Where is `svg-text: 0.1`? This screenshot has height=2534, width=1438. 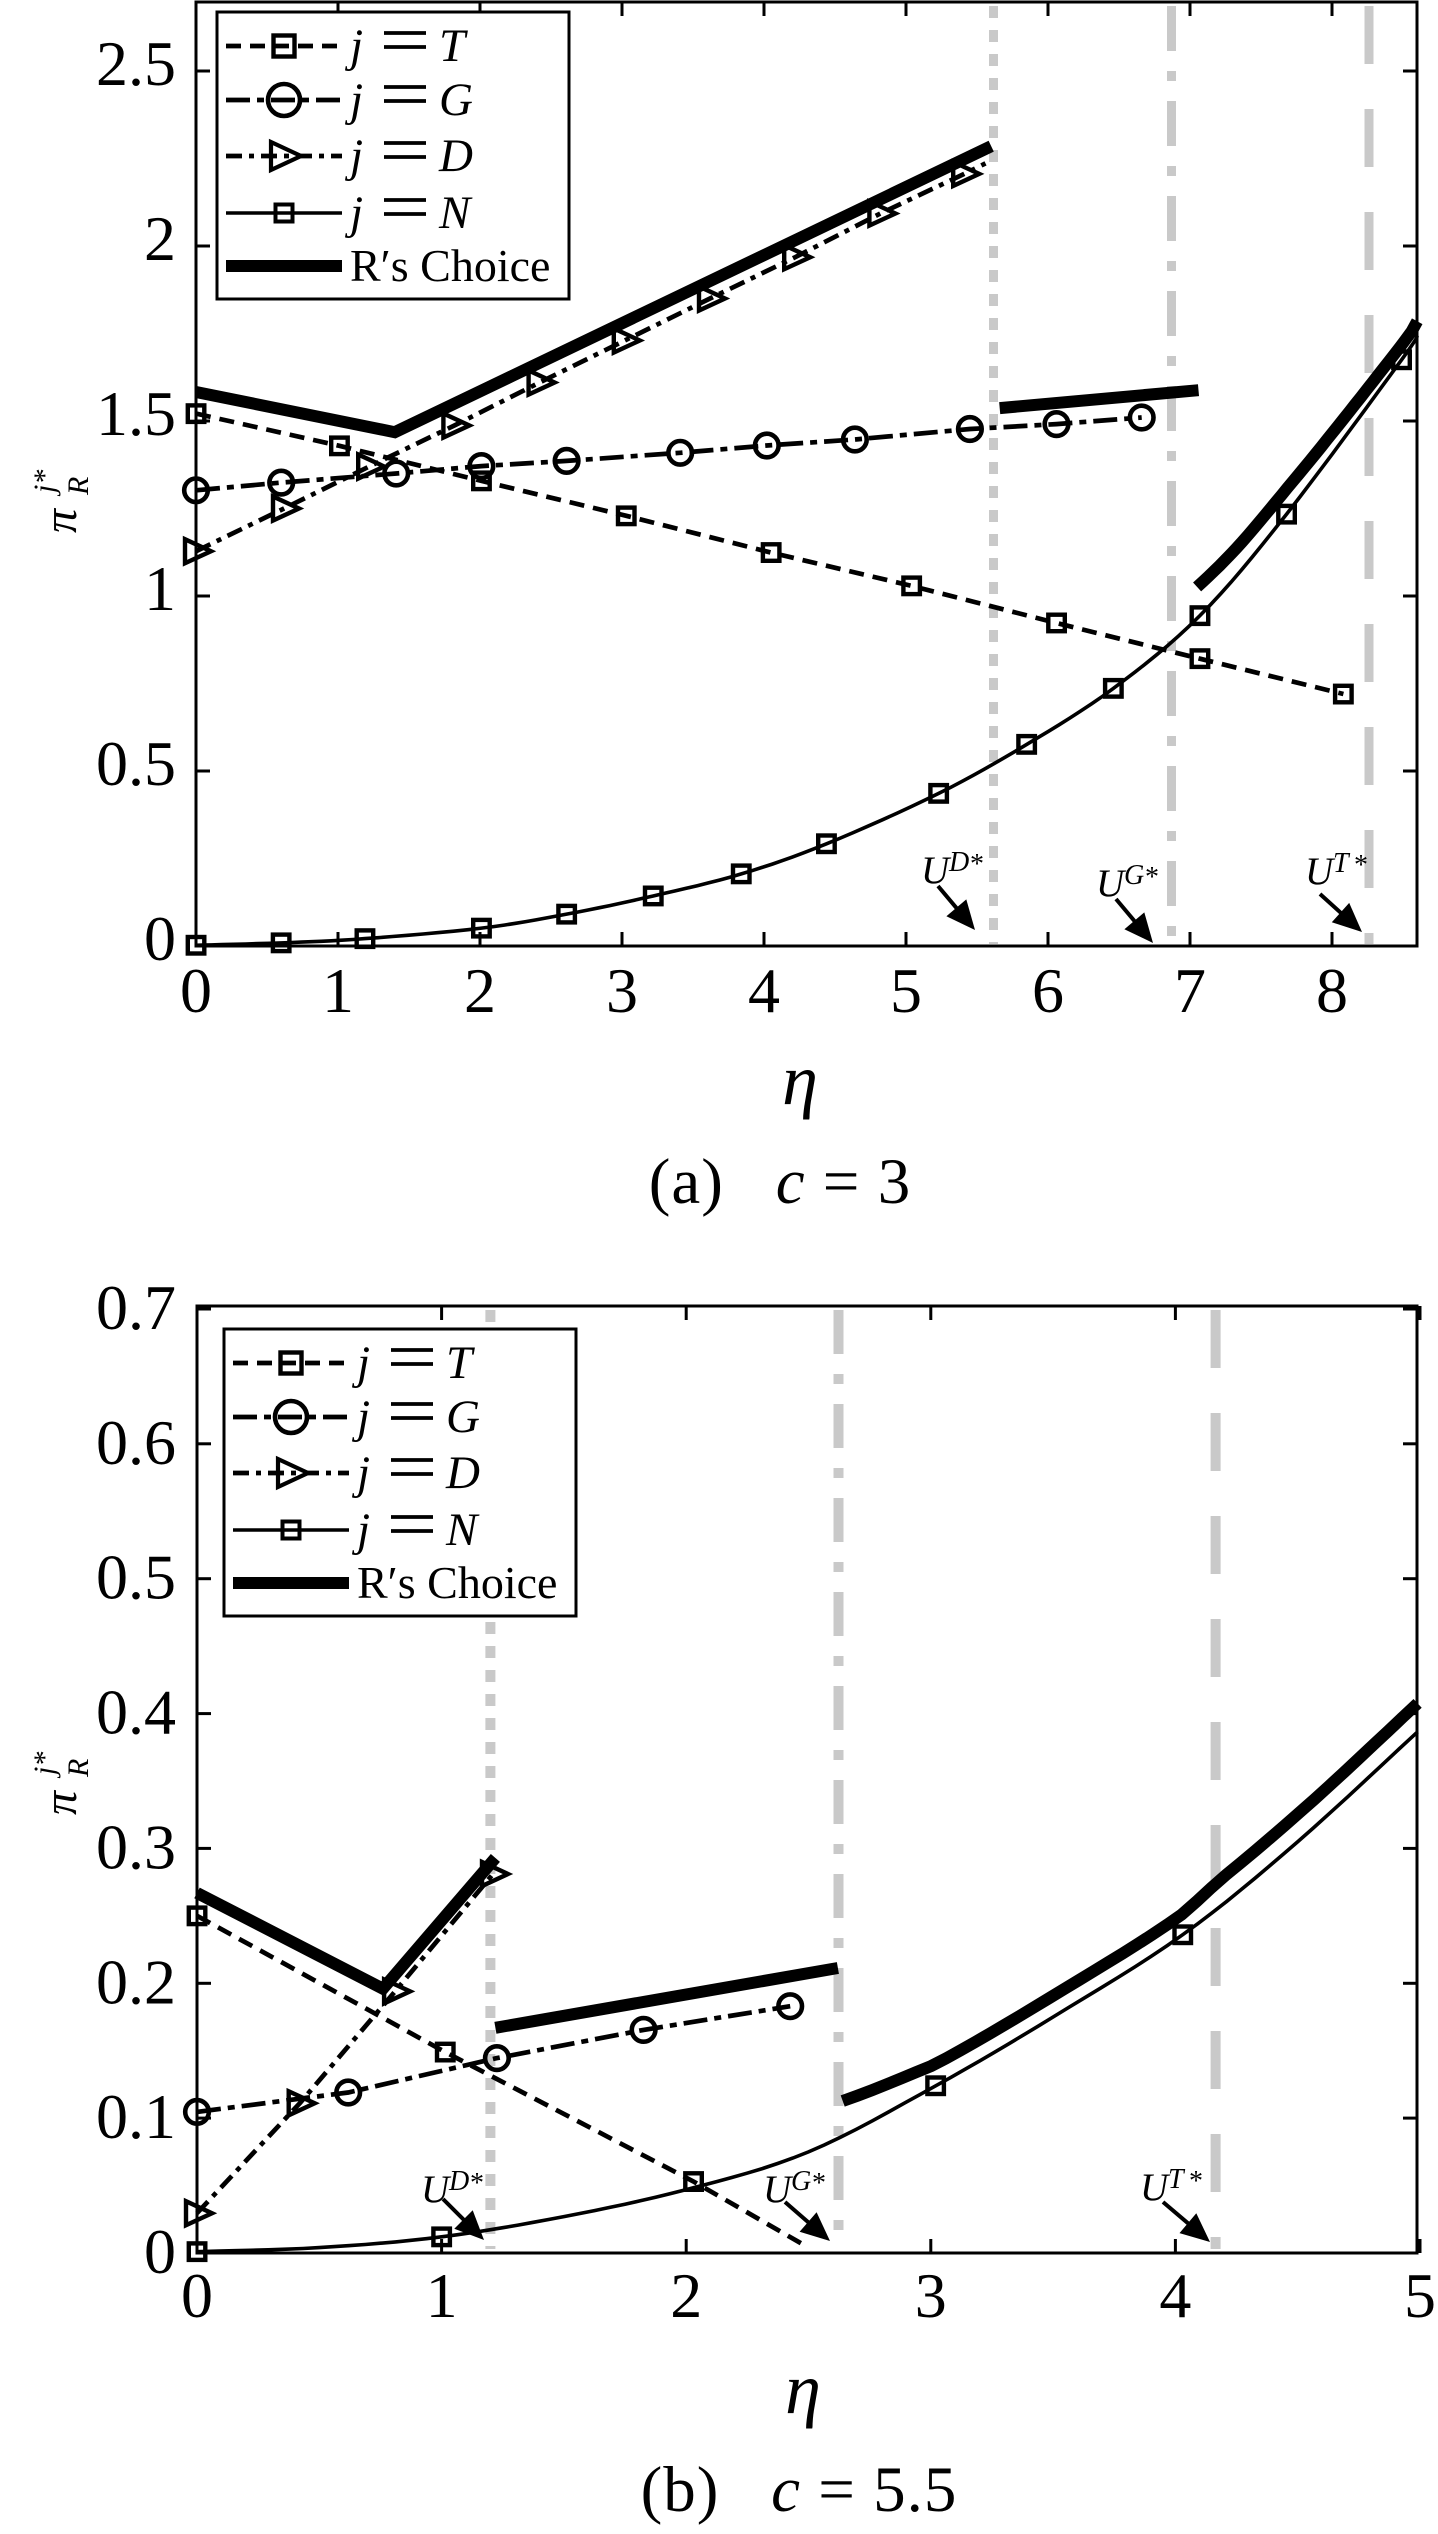 svg-text: 0.1 is located at coordinates (136, 2116).